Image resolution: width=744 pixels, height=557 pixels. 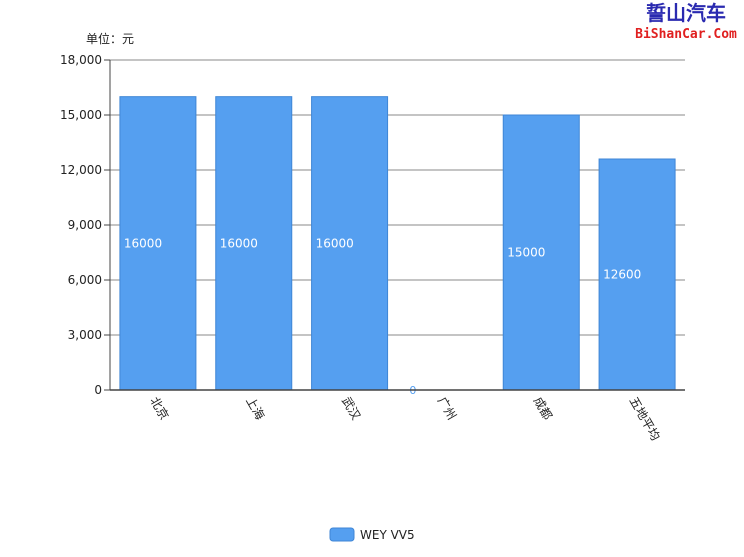 I want to click on legend: WEY VV5, so click(x=372, y=534).